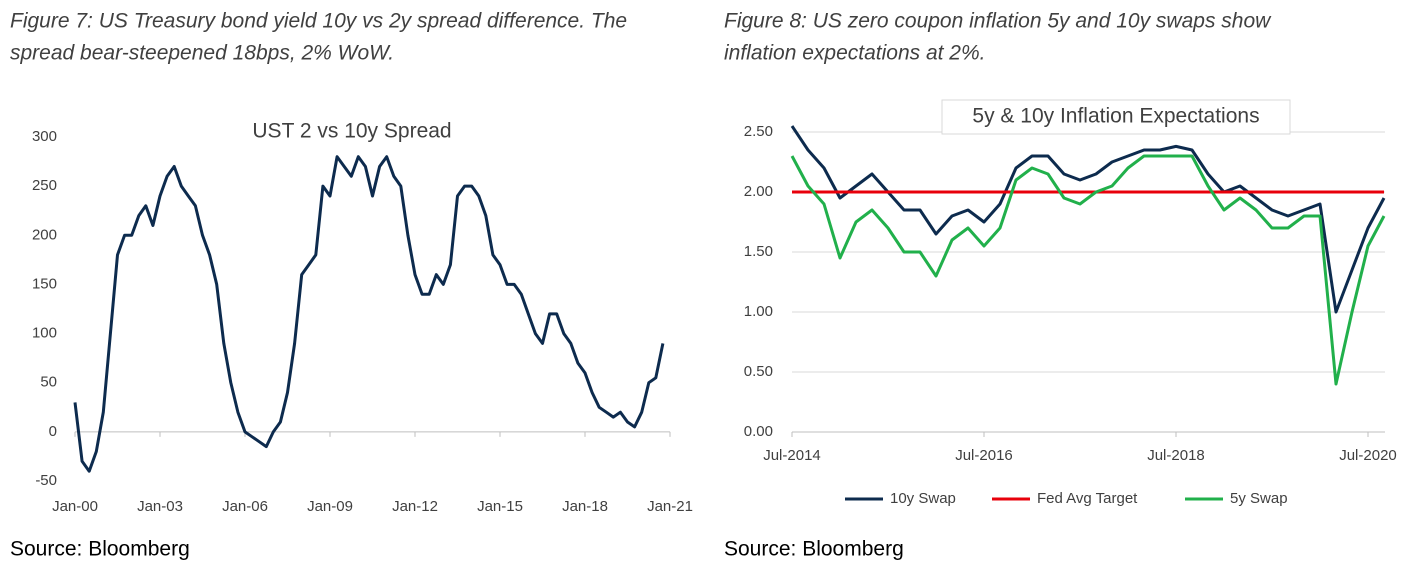 This screenshot has height=574, width=1413. Describe the element at coordinates (758, 311) in the screenshot. I see `y-tick-label: 1.00` at that location.